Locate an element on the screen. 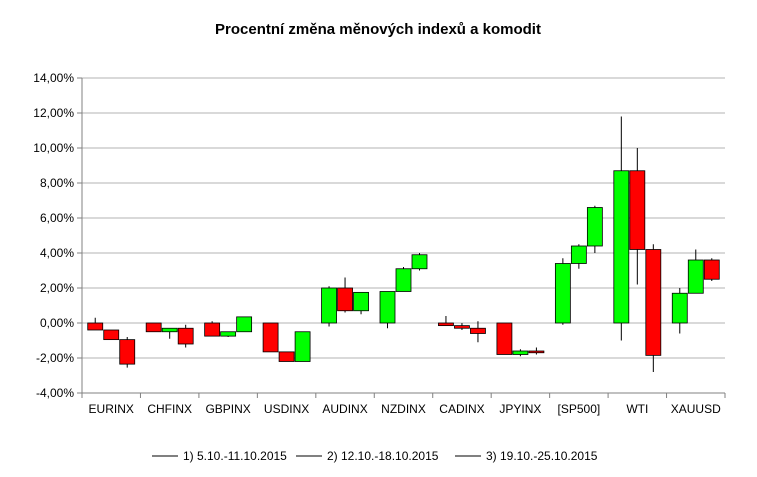 This screenshot has height=477, width=757. y-tick-label: 14,00% is located at coordinates (53, 78).